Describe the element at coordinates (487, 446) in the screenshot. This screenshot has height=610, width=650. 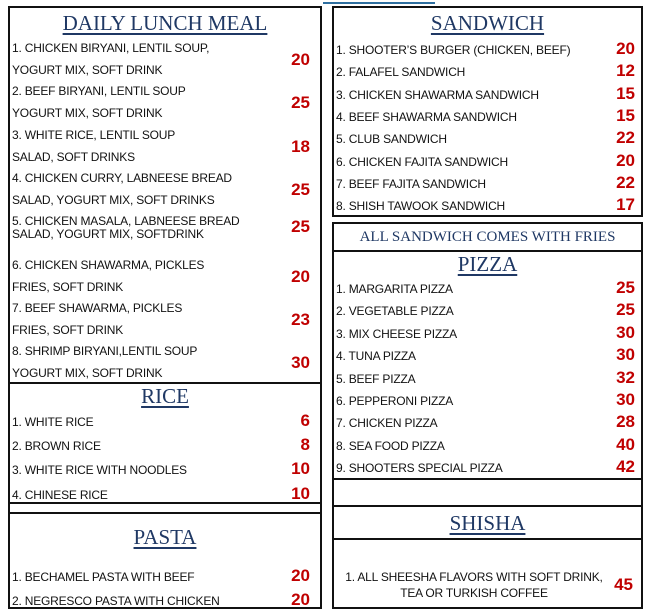
I see `pizza-item: 8. SEA FOOD PIZZA 40` at that location.